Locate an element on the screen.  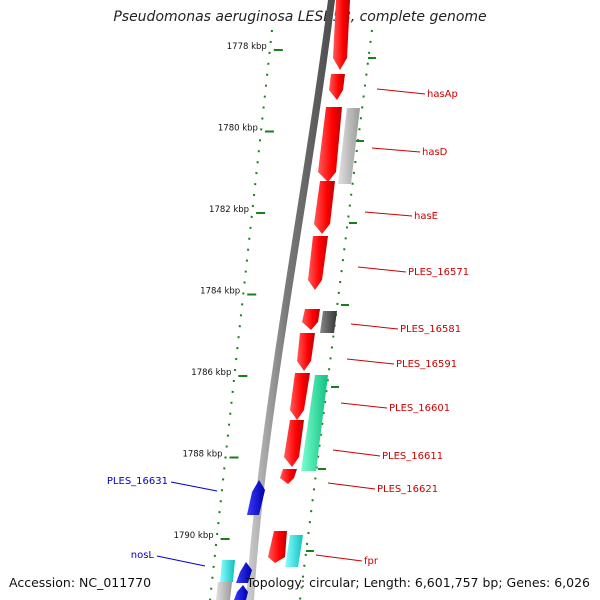
label-hasE: hasE is located at coordinates (426, 216).